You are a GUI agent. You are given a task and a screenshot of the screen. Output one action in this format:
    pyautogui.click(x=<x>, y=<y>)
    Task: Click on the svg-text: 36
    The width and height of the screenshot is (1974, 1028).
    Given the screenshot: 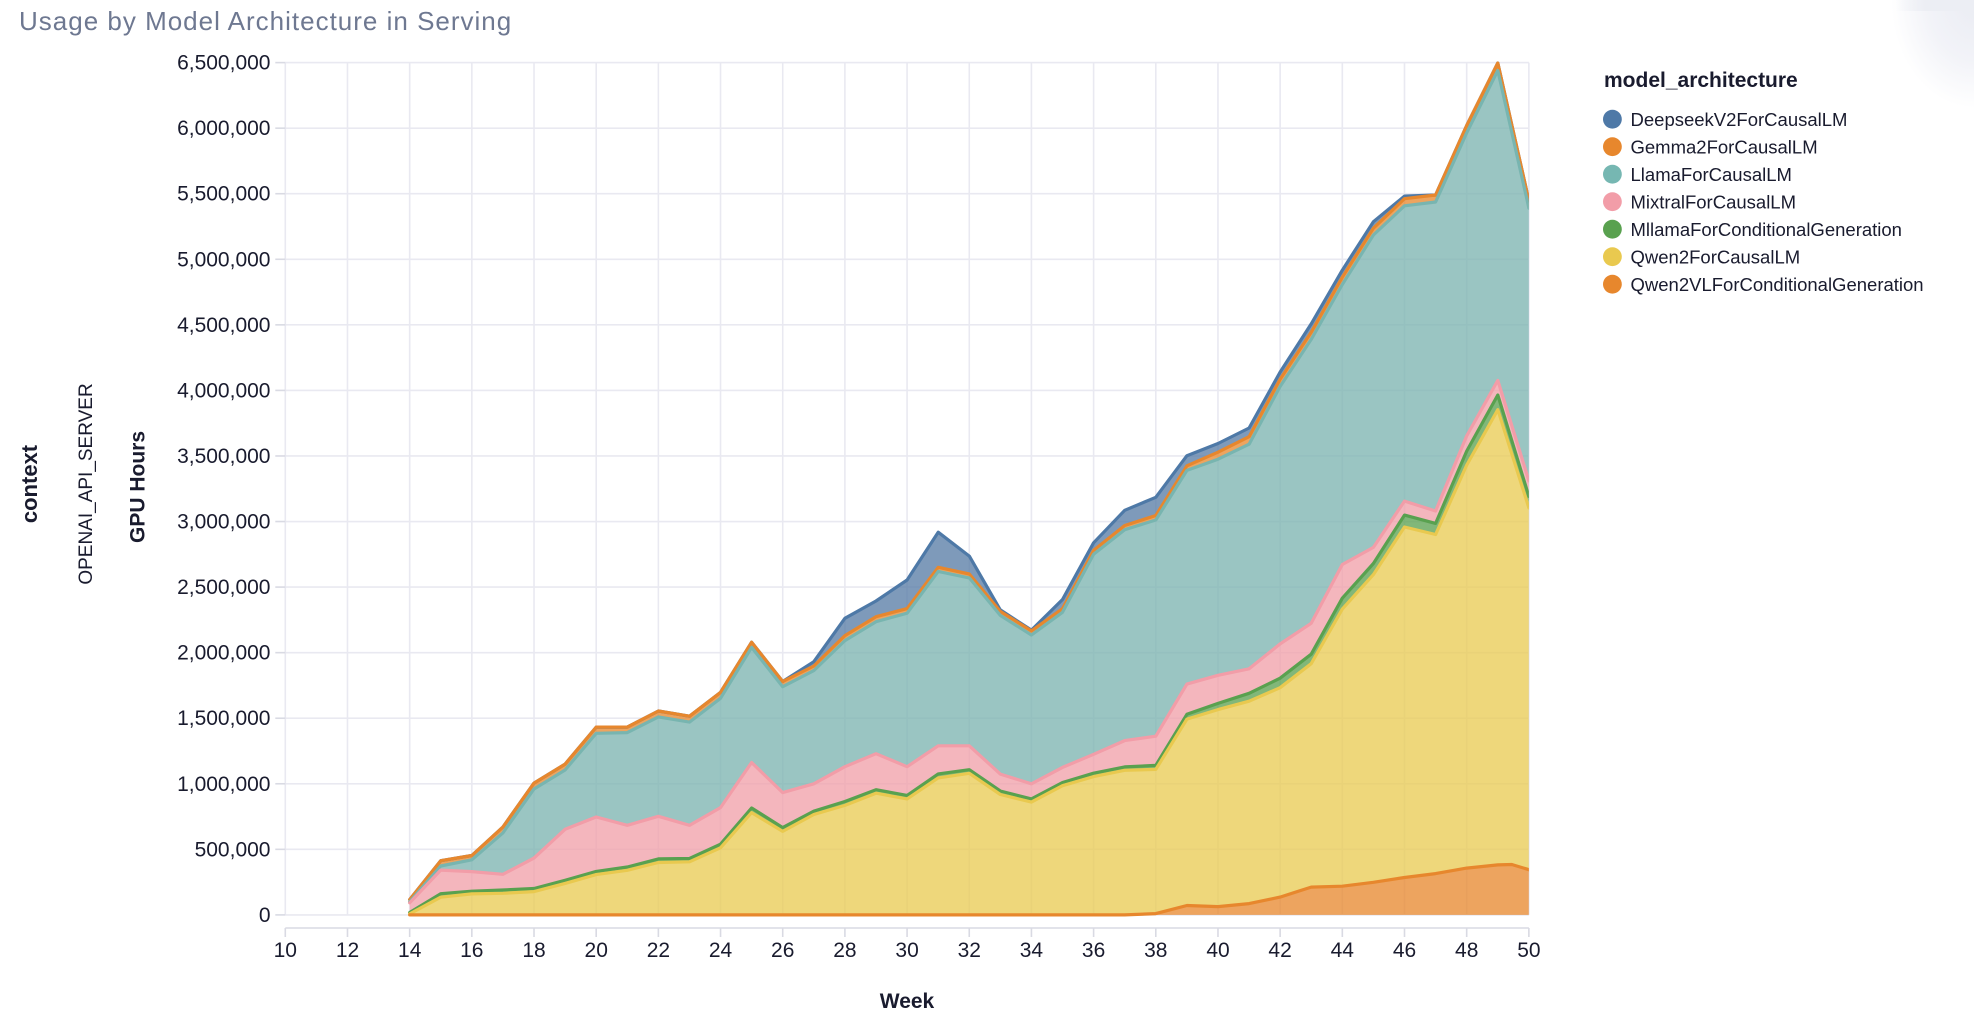 What is the action you would take?
    pyautogui.click(x=1093, y=950)
    